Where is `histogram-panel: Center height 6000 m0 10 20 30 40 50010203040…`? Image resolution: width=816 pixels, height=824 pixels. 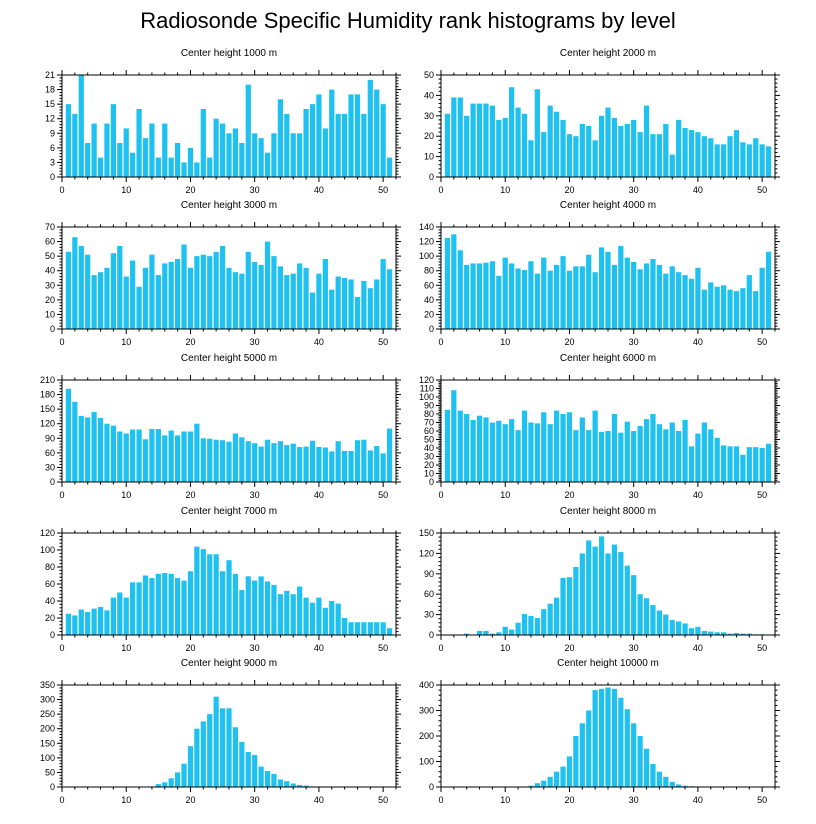
histogram-panel: Center height 6000 m0 10 20 30 40 50010203040… is located at coordinates (599, 426).